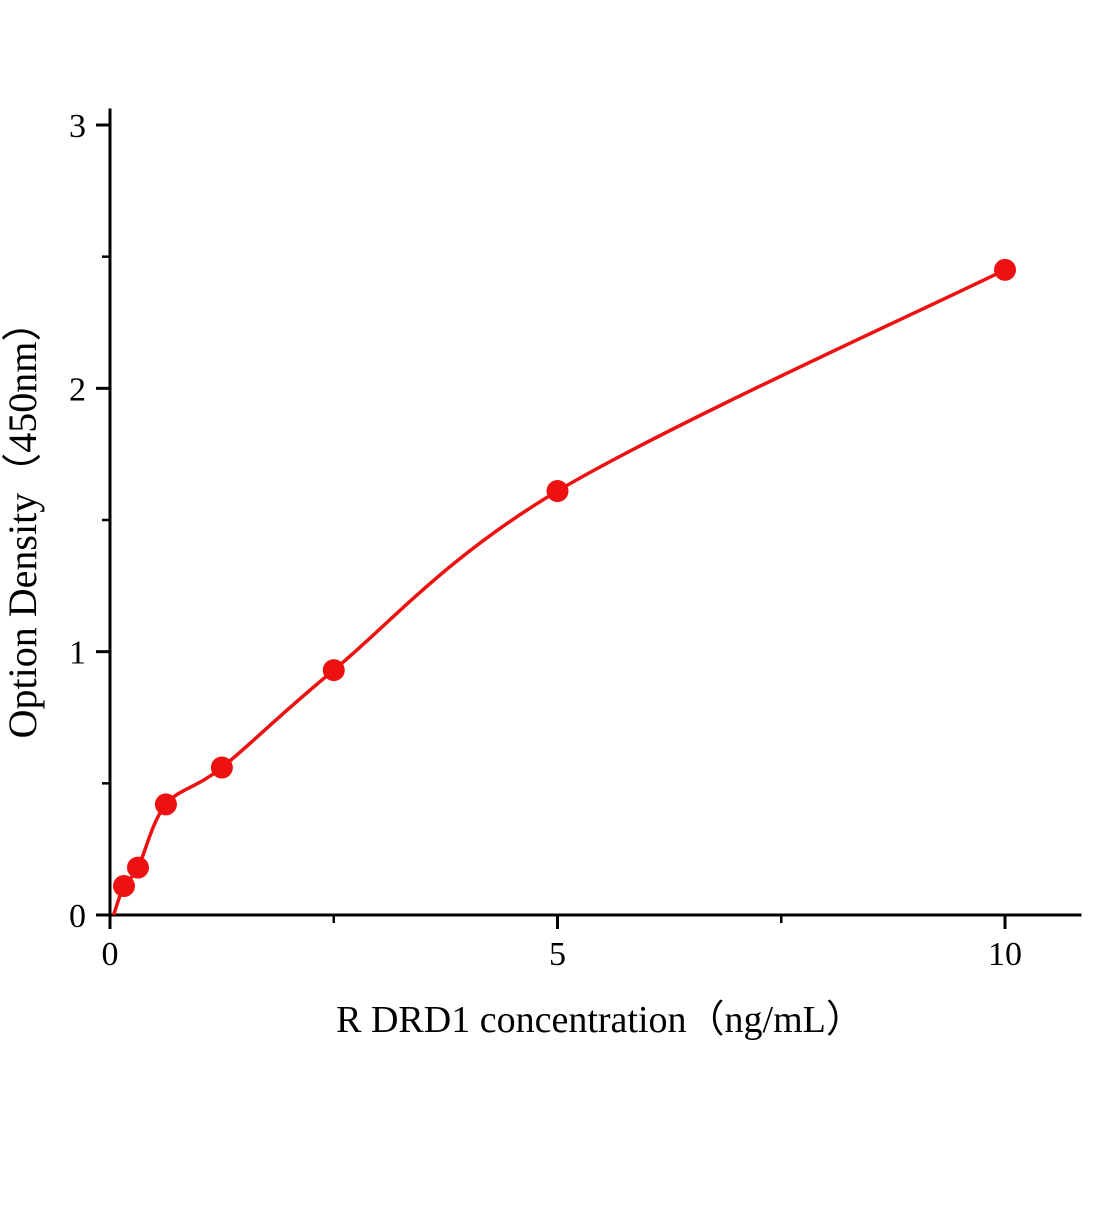  Describe the element at coordinates (557, 954) in the screenshot. I see `x-tick-label: 5` at that location.